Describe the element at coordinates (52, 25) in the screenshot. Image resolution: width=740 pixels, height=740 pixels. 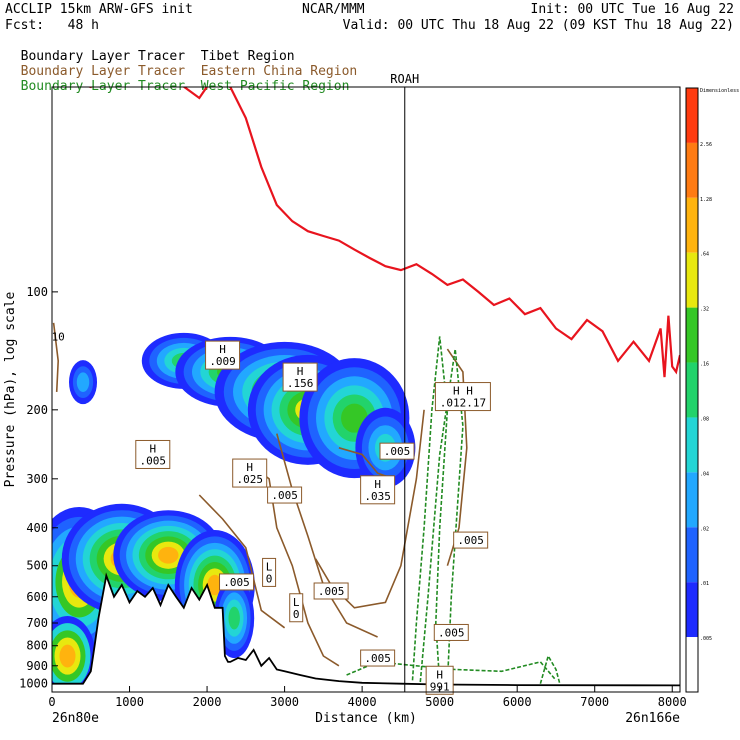
I see `forecast-hour: Fcst: 48 h` at that location.